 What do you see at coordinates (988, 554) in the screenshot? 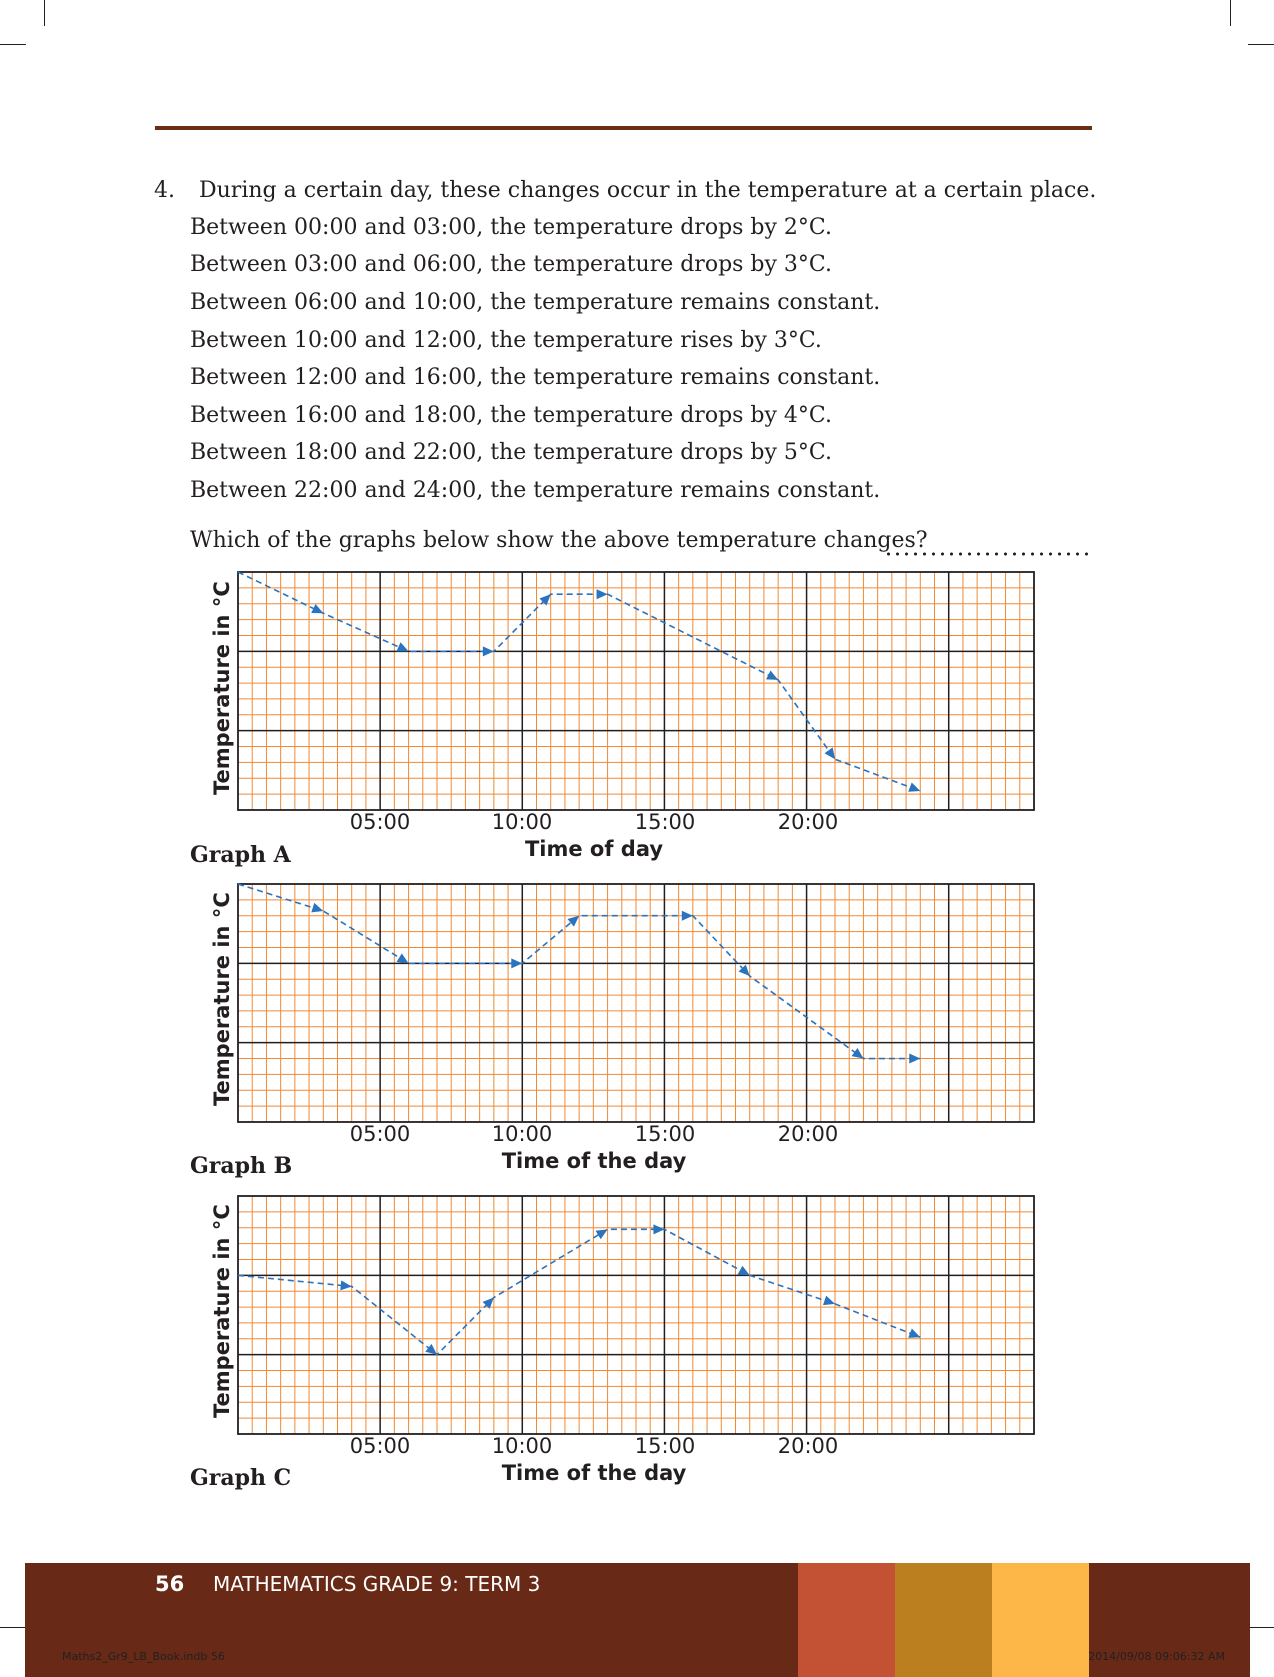
I see `answer-line` at bounding box center [988, 554].